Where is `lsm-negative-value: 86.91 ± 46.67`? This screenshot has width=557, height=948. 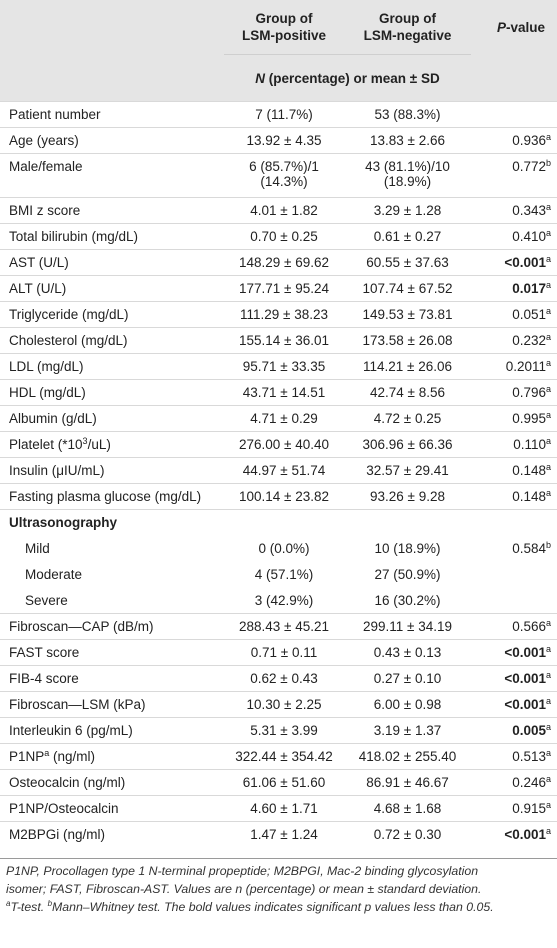 lsm-negative-value: 86.91 ± 46.67 is located at coordinates (407, 782).